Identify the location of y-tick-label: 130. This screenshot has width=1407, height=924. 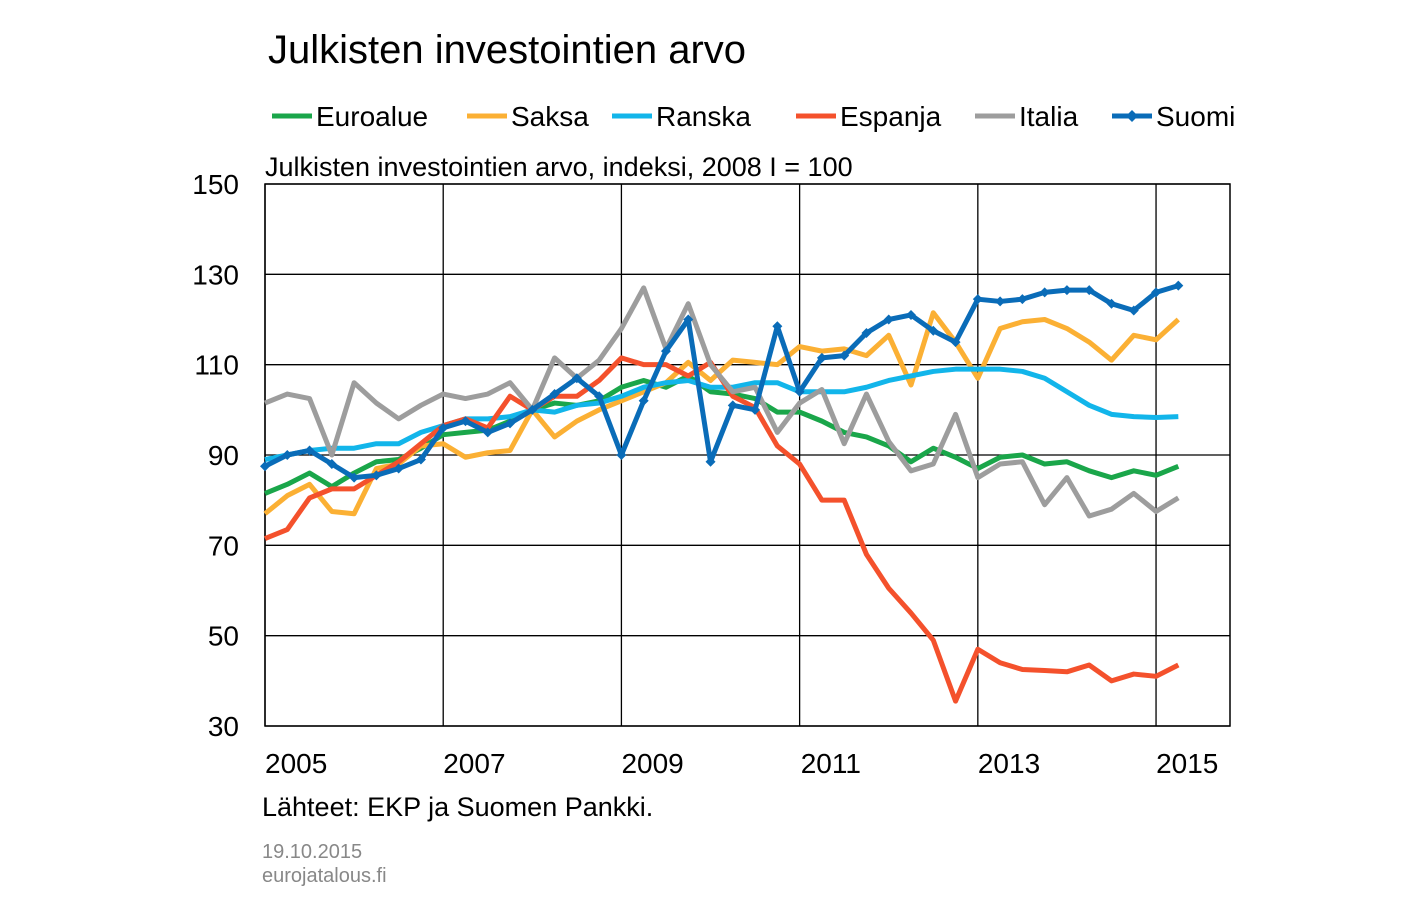
(215, 274).